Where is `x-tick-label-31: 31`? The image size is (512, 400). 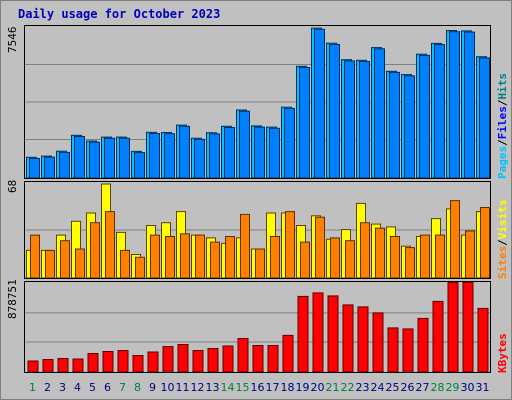 x-tick-label-31: 31 is located at coordinates (482, 387).